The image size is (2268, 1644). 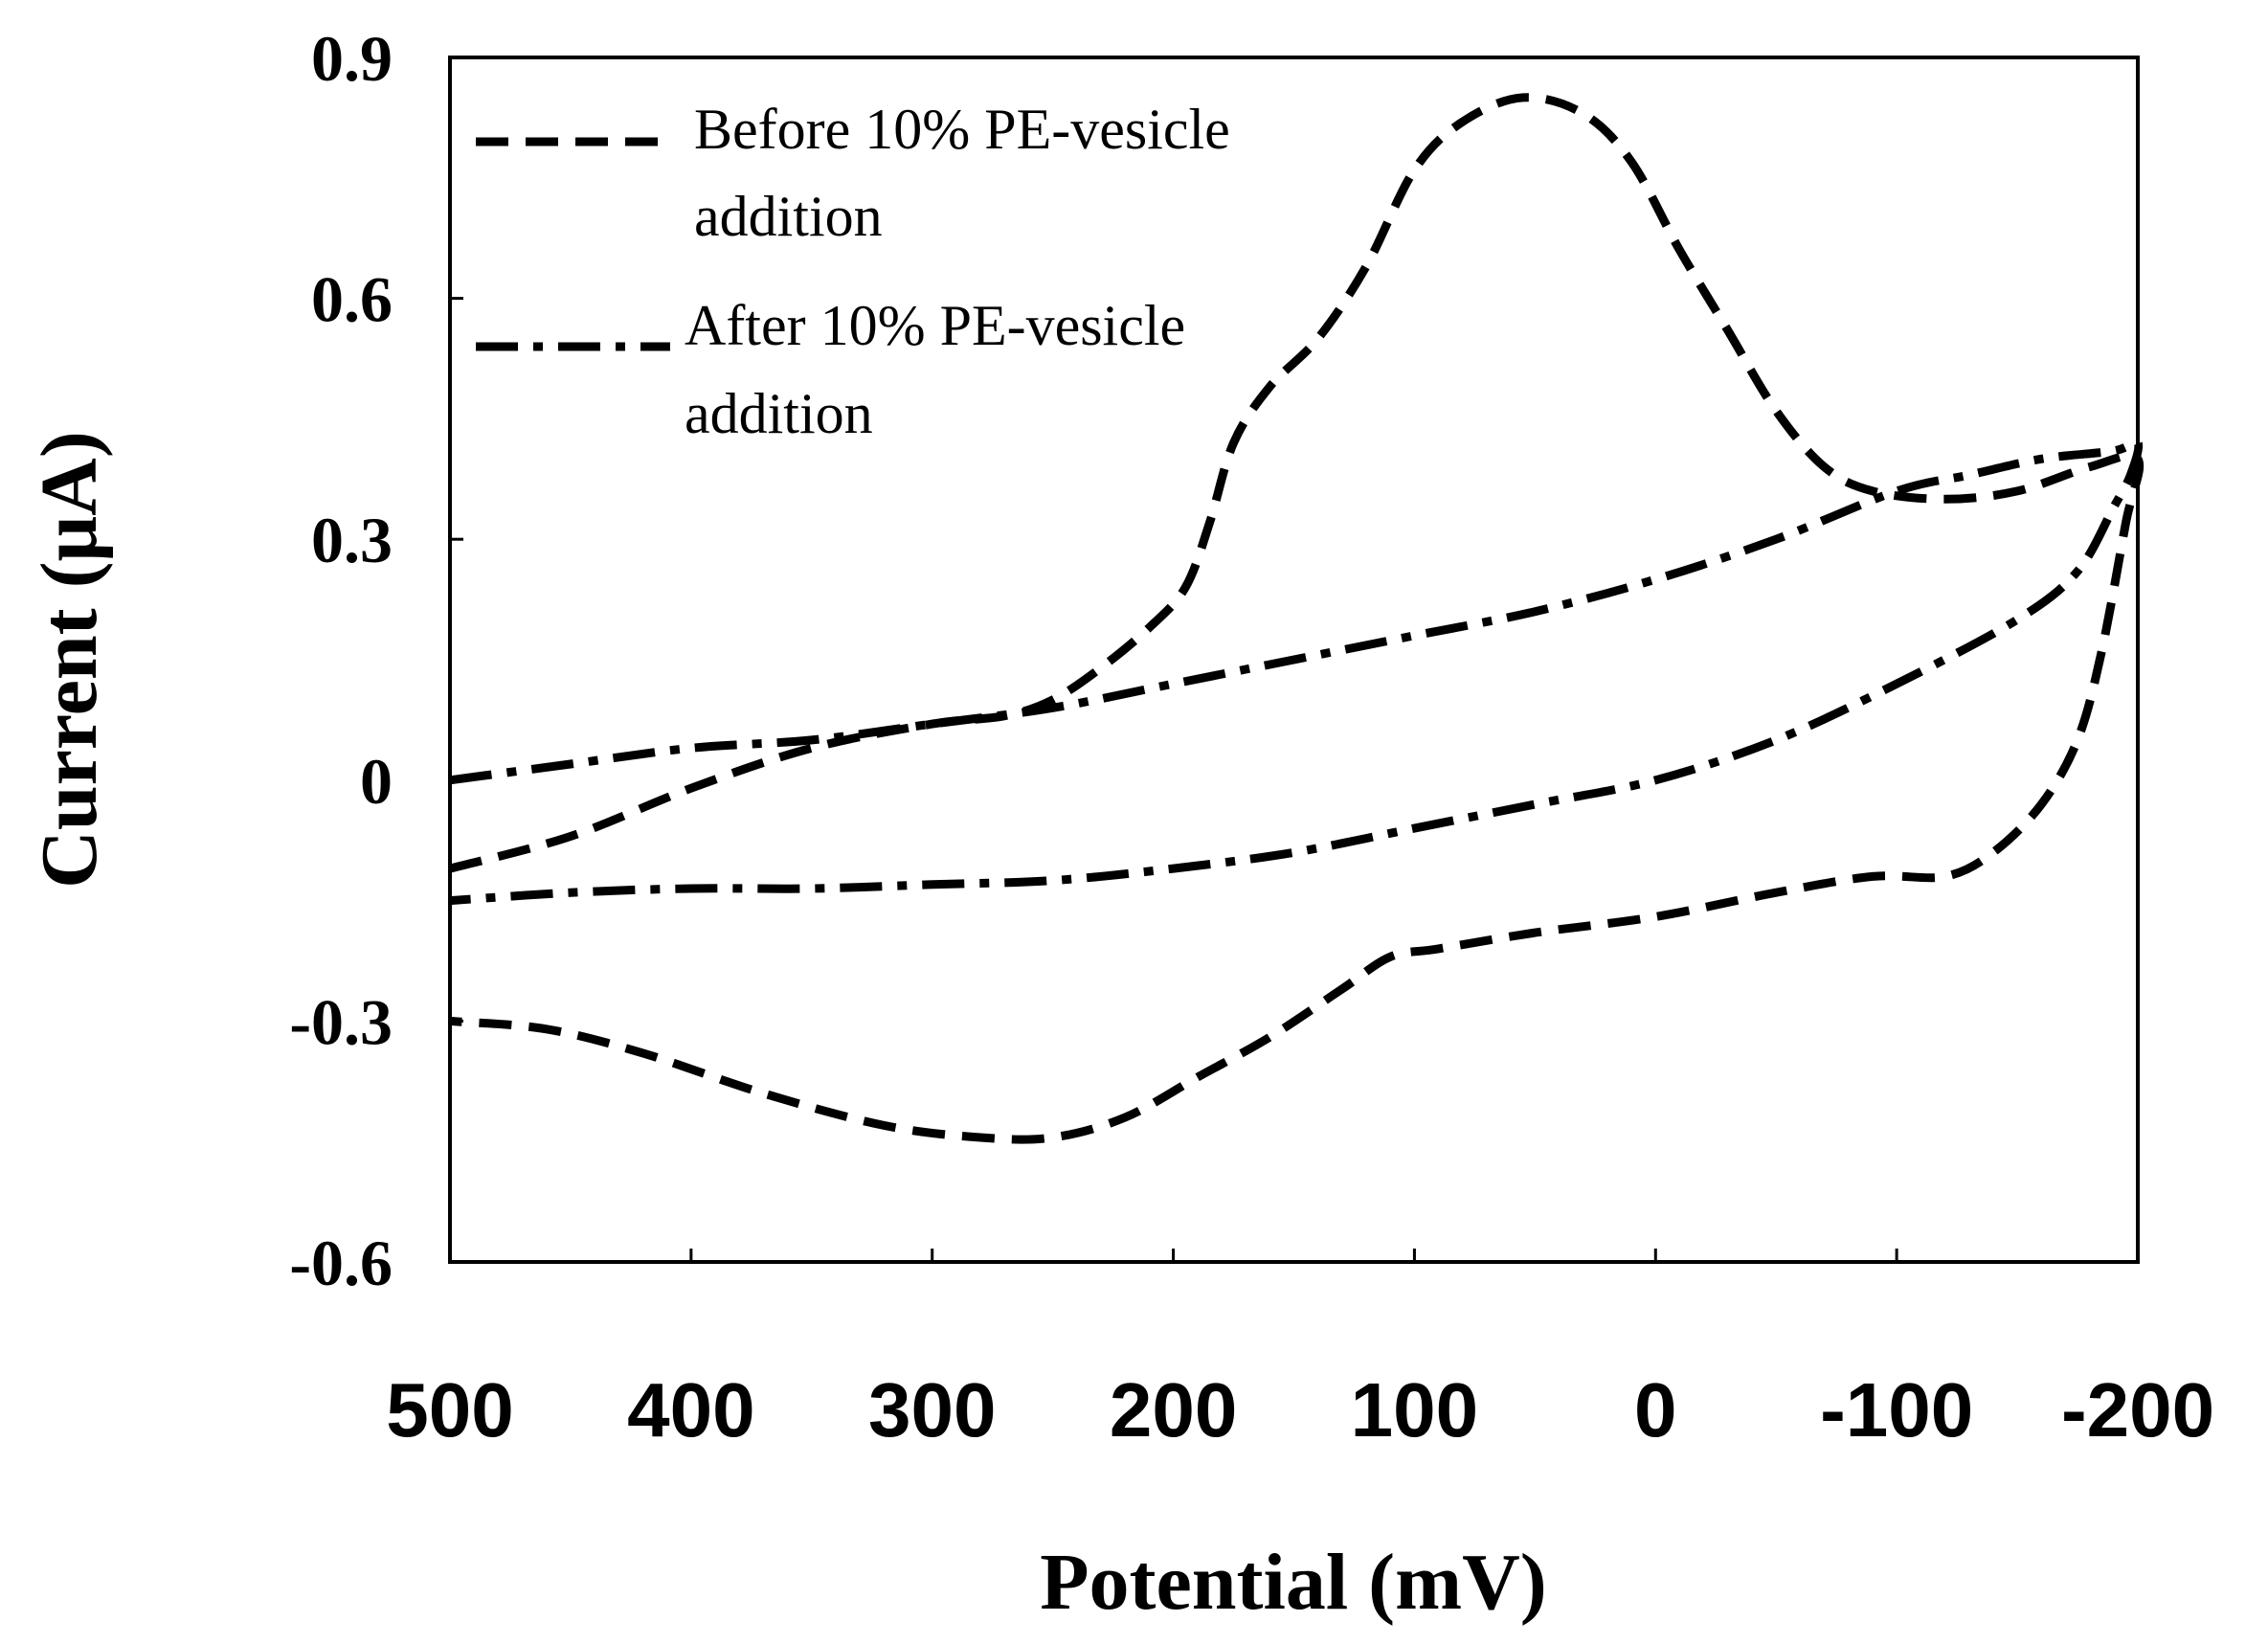 What do you see at coordinates (1896, 1410) in the screenshot?
I see `x-tick-label: -100` at bounding box center [1896, 1410].